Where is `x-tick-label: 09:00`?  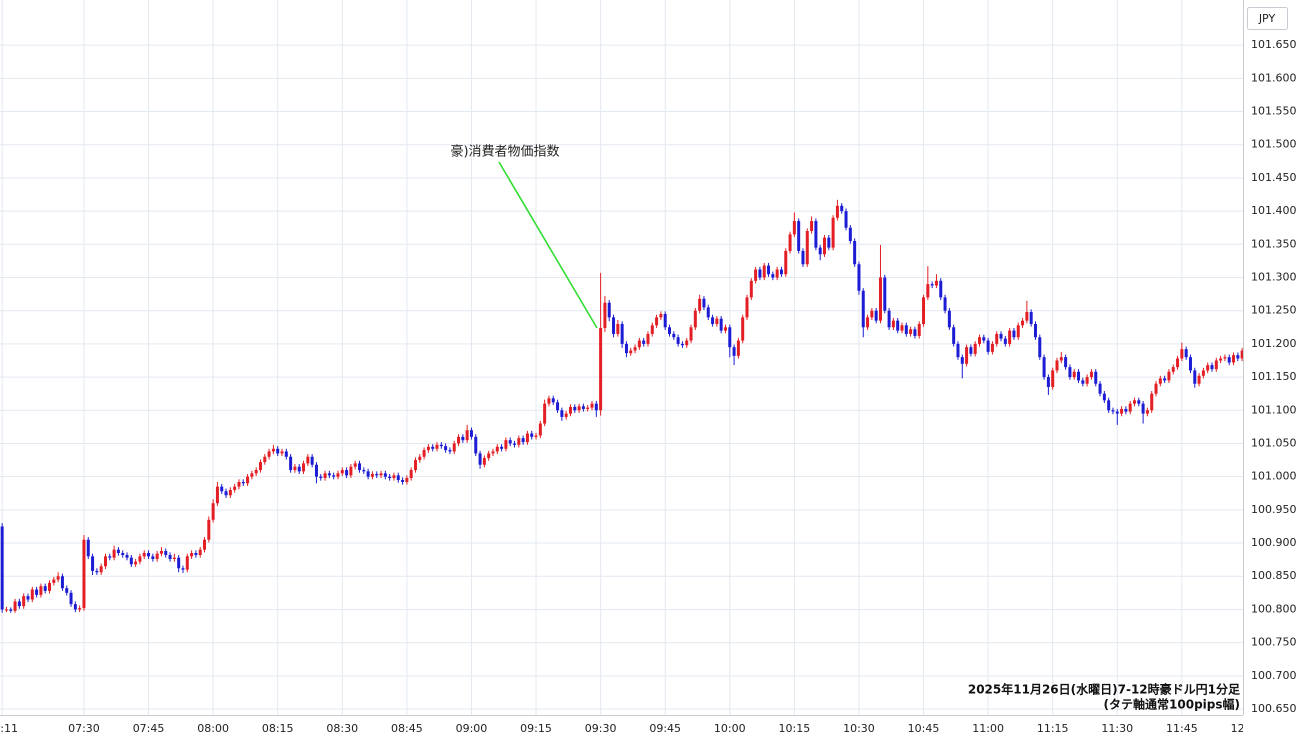
x-tick-label: 09:00 is located at coordinates (472, 728).